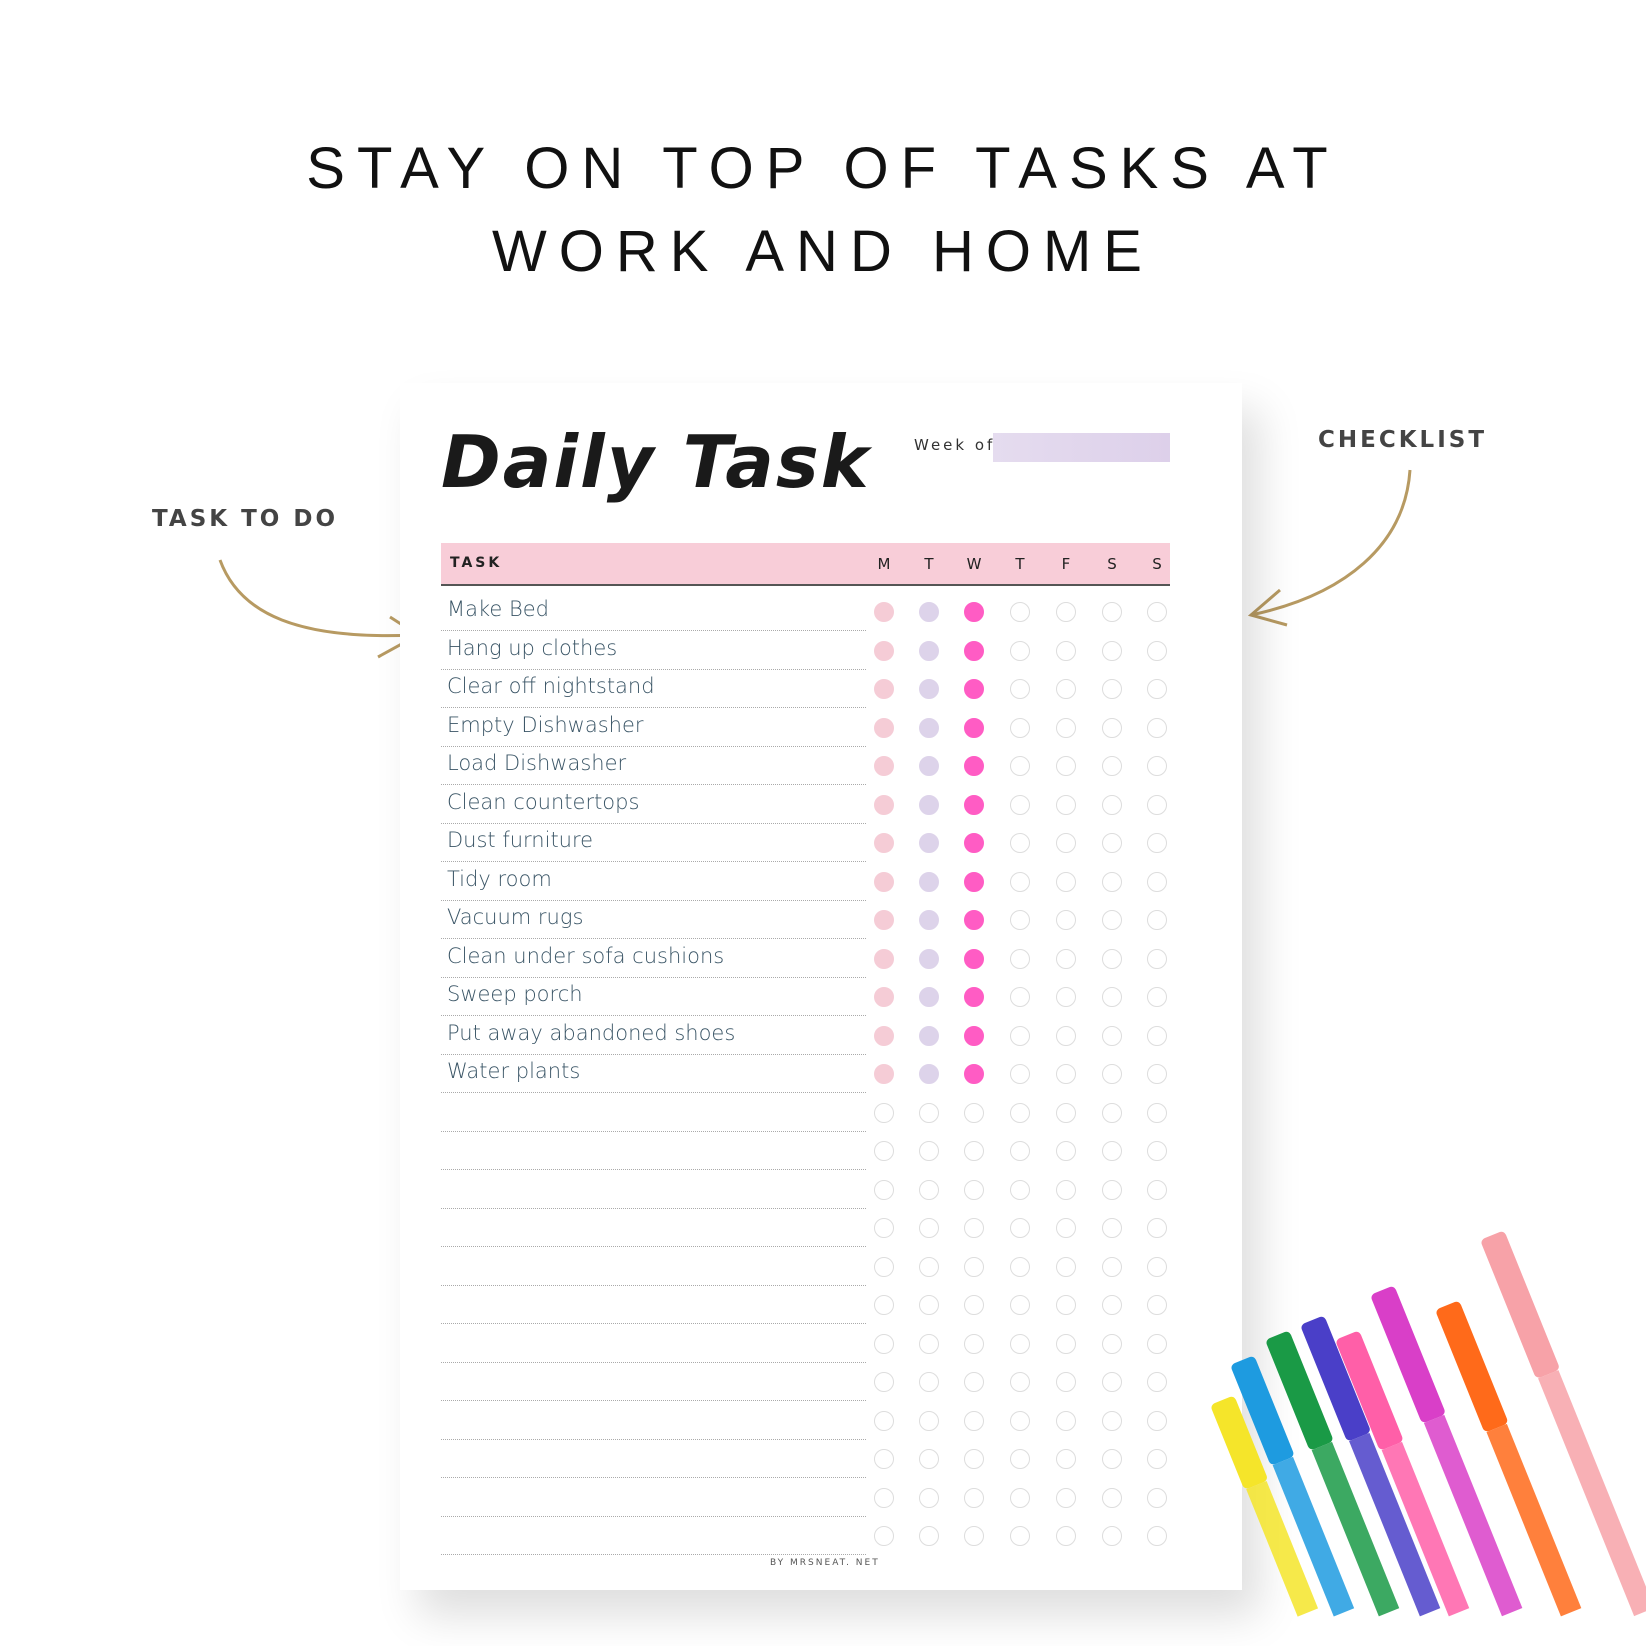 This screenshot has height=1646, width=1646. Describe the element at coordinates (591, 1032) in the screenshot. I see `task-label: Put away abandoned shoes` at that location.